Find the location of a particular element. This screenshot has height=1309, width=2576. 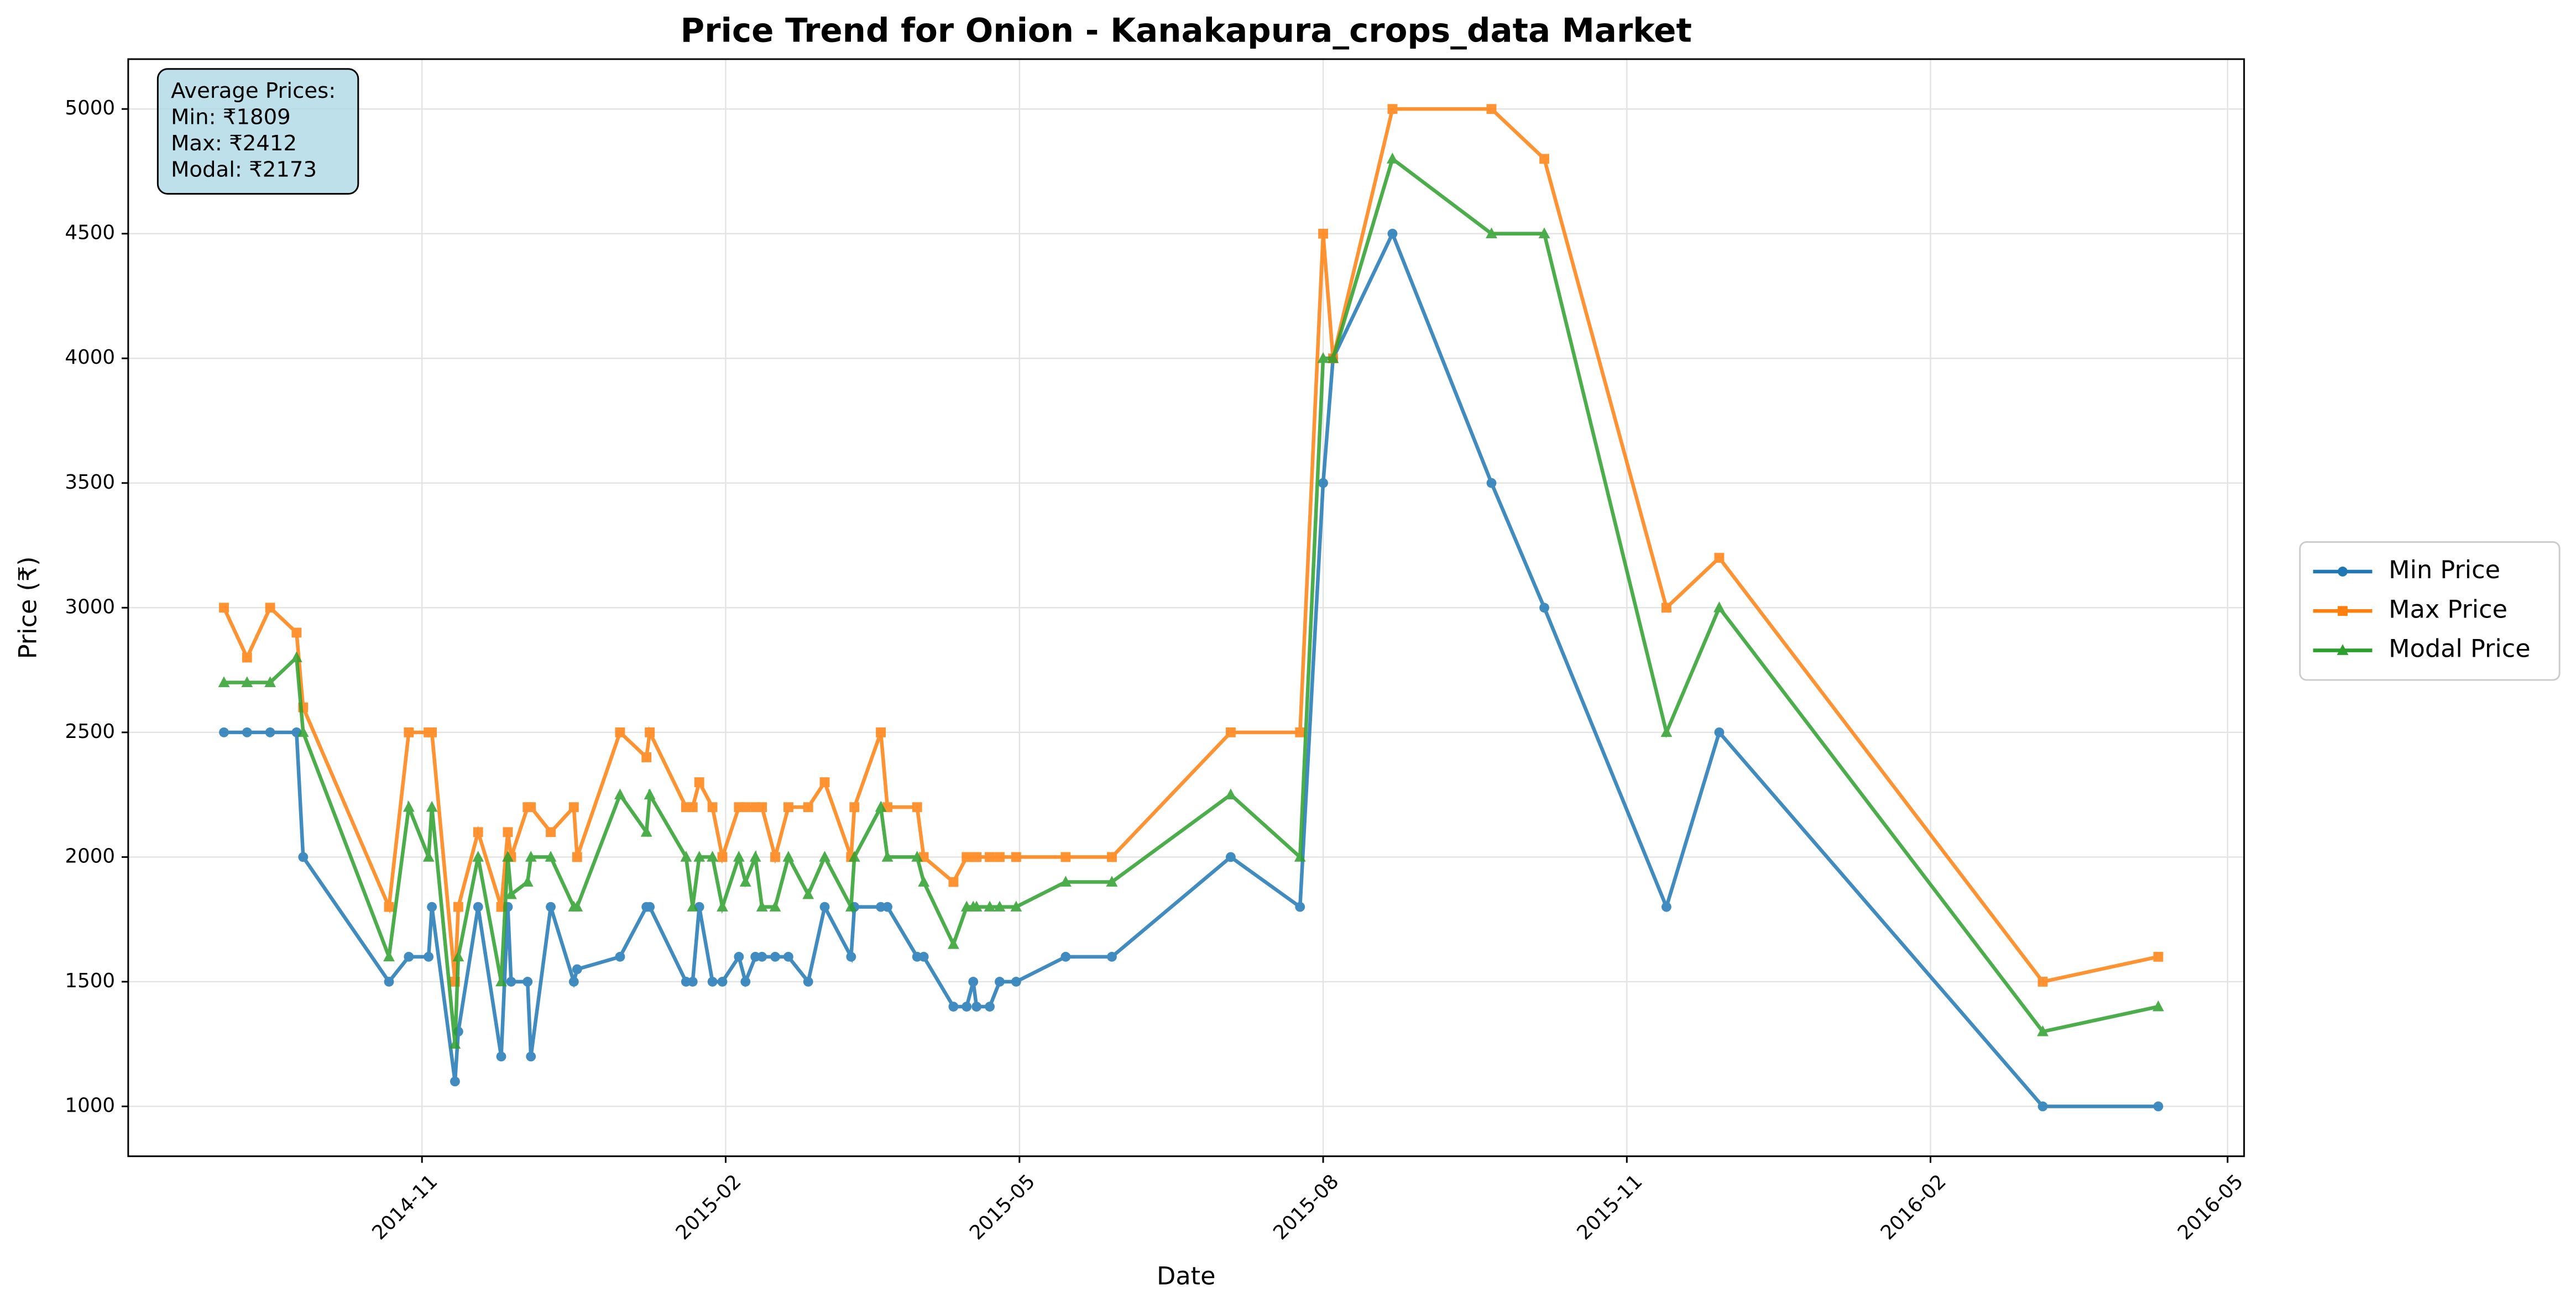

x-axis-label: Date is located at coordinates (1186, 1276).